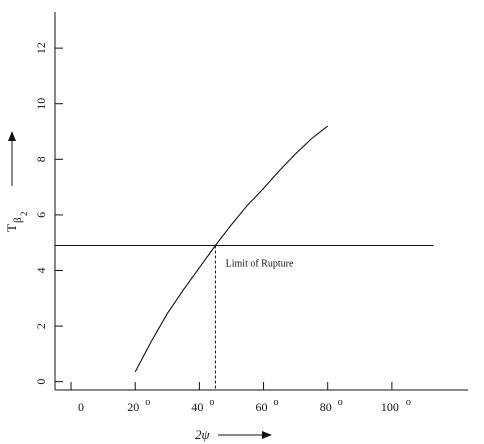  What do you see at coordinates (41, 382) in the screenshot?
I see `y-tick-label-0: 0` at bounding box center [41, 382].